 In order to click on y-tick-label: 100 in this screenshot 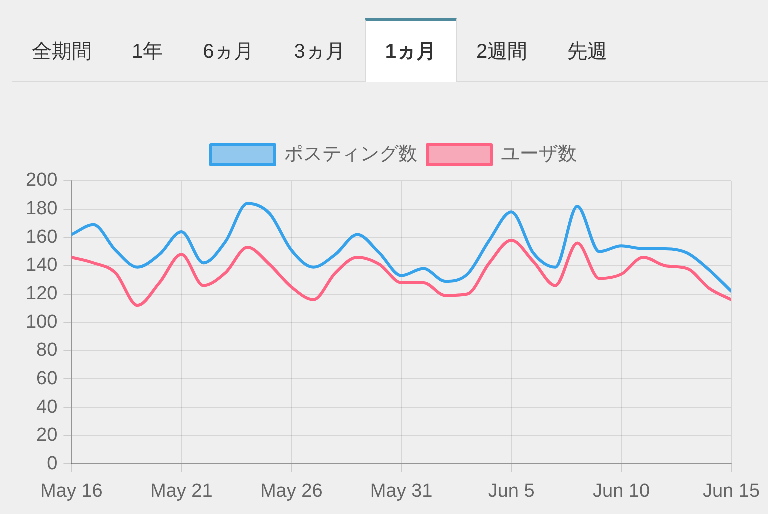, I will do `click(42, 322)`.